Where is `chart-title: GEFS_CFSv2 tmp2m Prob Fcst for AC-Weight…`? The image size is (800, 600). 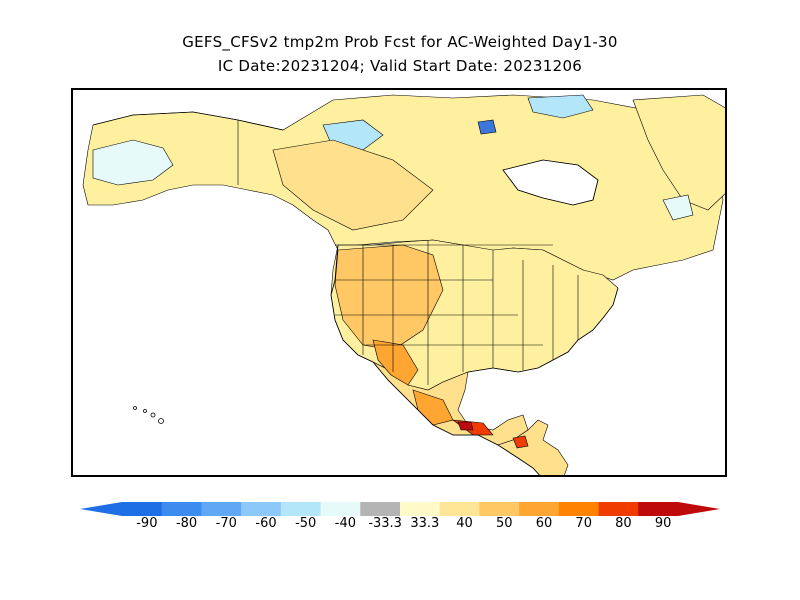 chart-title: GEFS_CFSv2 tmp2m Prob Fcst for AC-Weight… is located at coordinates (400, 42).